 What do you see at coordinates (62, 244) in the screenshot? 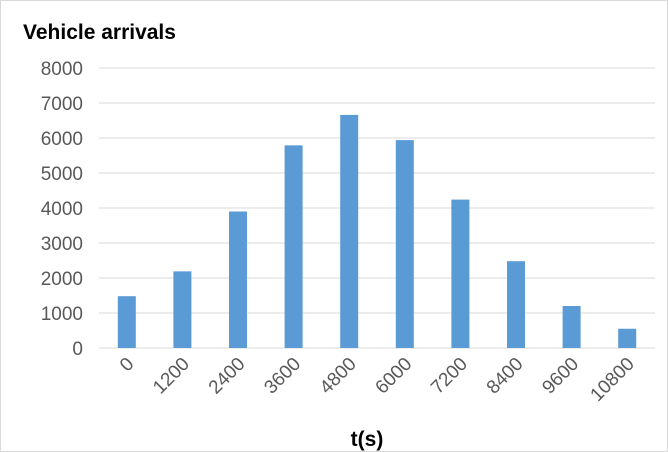
I see `y-tick-label: 3000` at bounding box center [62, 244].